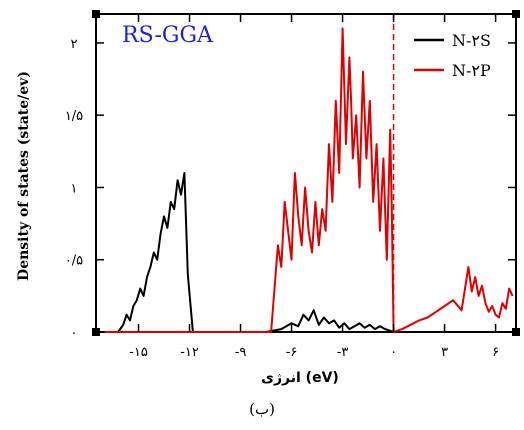 Image resolution: width=524 pixels, height=430 pixels. Describe the element at coordinates (452, 55) in the screenshot. I see `legend: N-۲S N-۲P` at that location.